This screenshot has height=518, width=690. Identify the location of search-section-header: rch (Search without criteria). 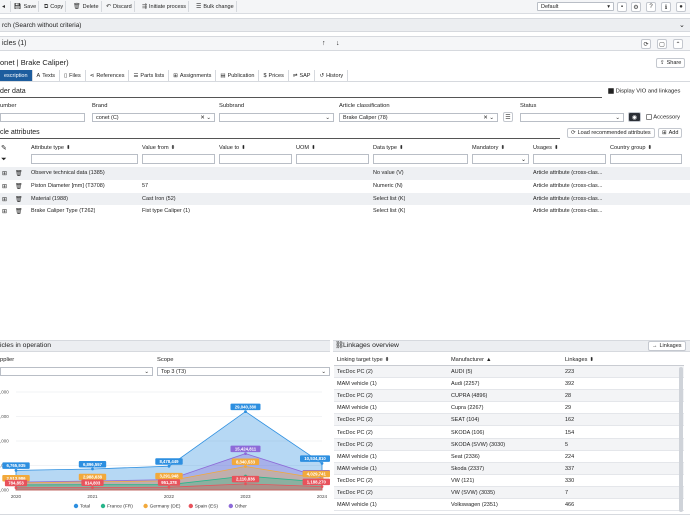
(345, 25).